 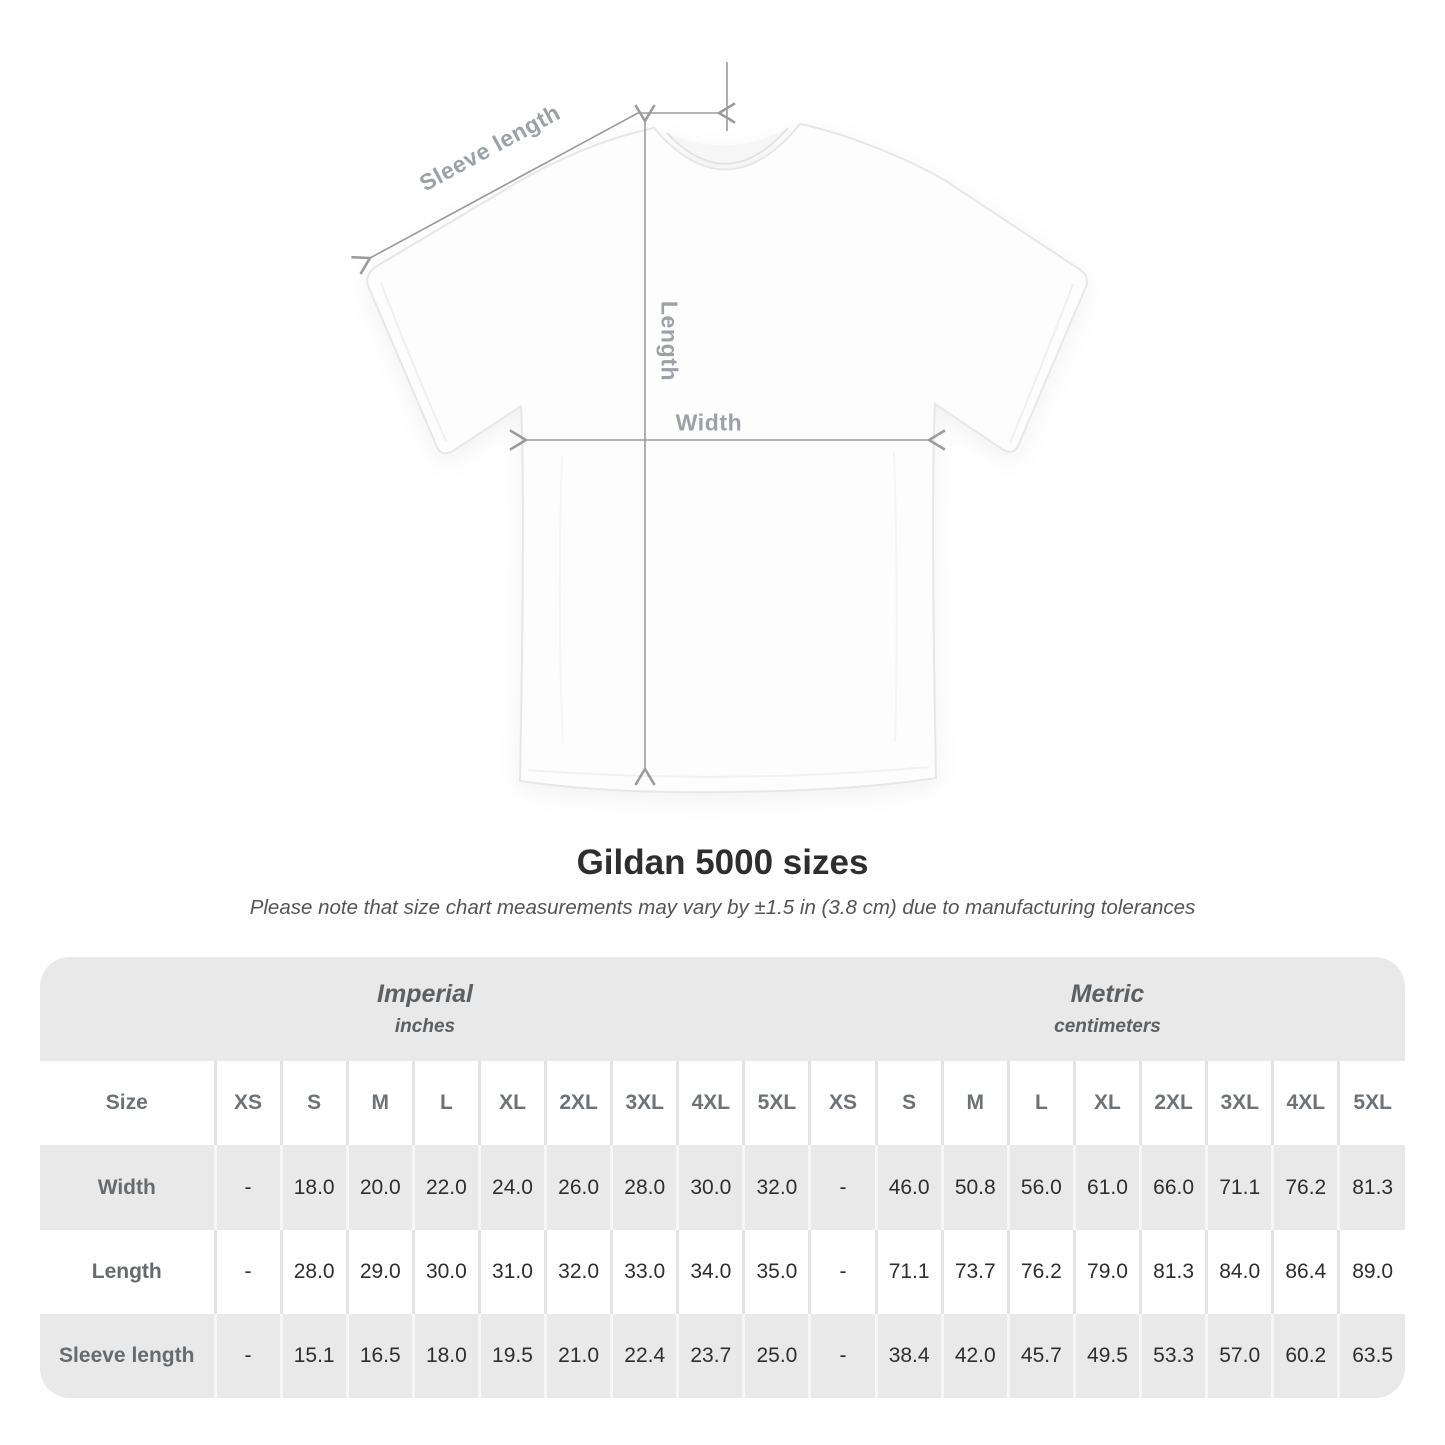 What do you see at coordinates (413, 362) in the screenshot?
I see `left-cuff-stitch` at bounding box center [413, 362].